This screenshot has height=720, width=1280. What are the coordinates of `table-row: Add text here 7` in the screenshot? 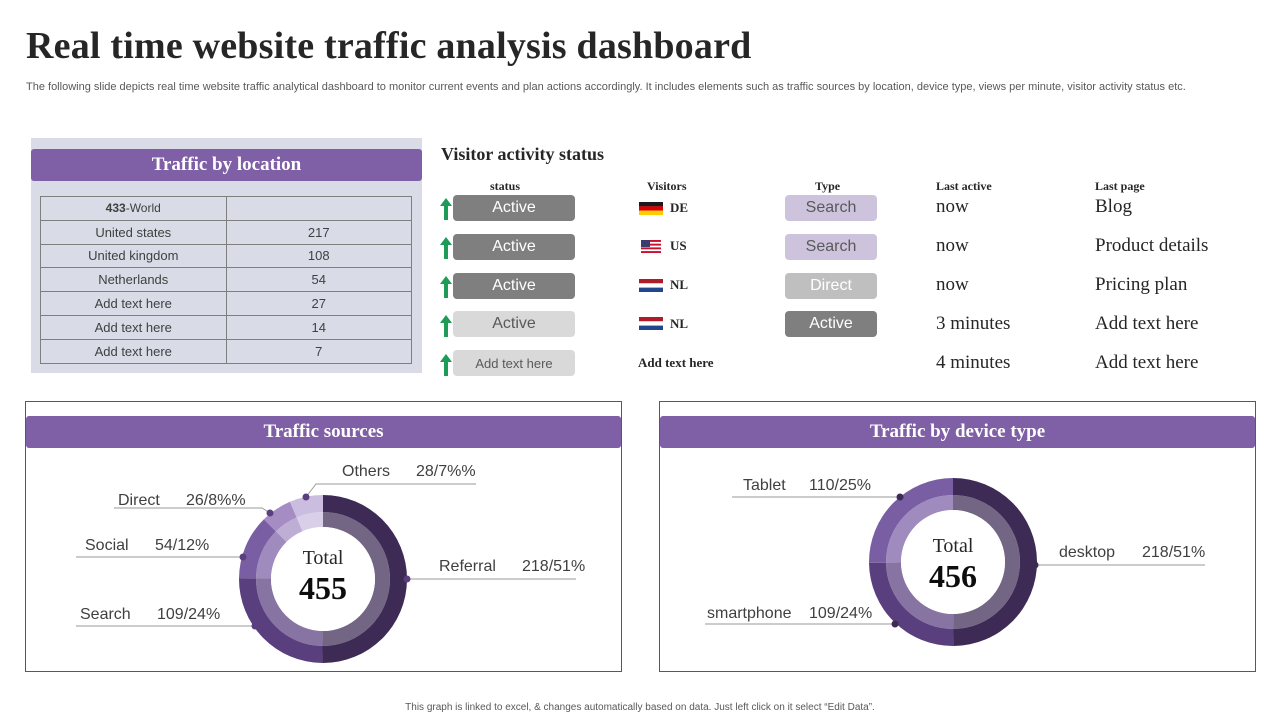 It's located at (226, 351).